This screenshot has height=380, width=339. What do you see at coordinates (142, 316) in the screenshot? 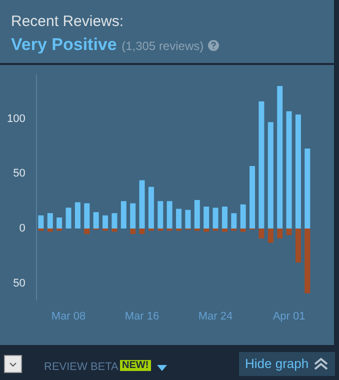
I see `x-tick-label: Mar 16` at bounding box center [142, 316].